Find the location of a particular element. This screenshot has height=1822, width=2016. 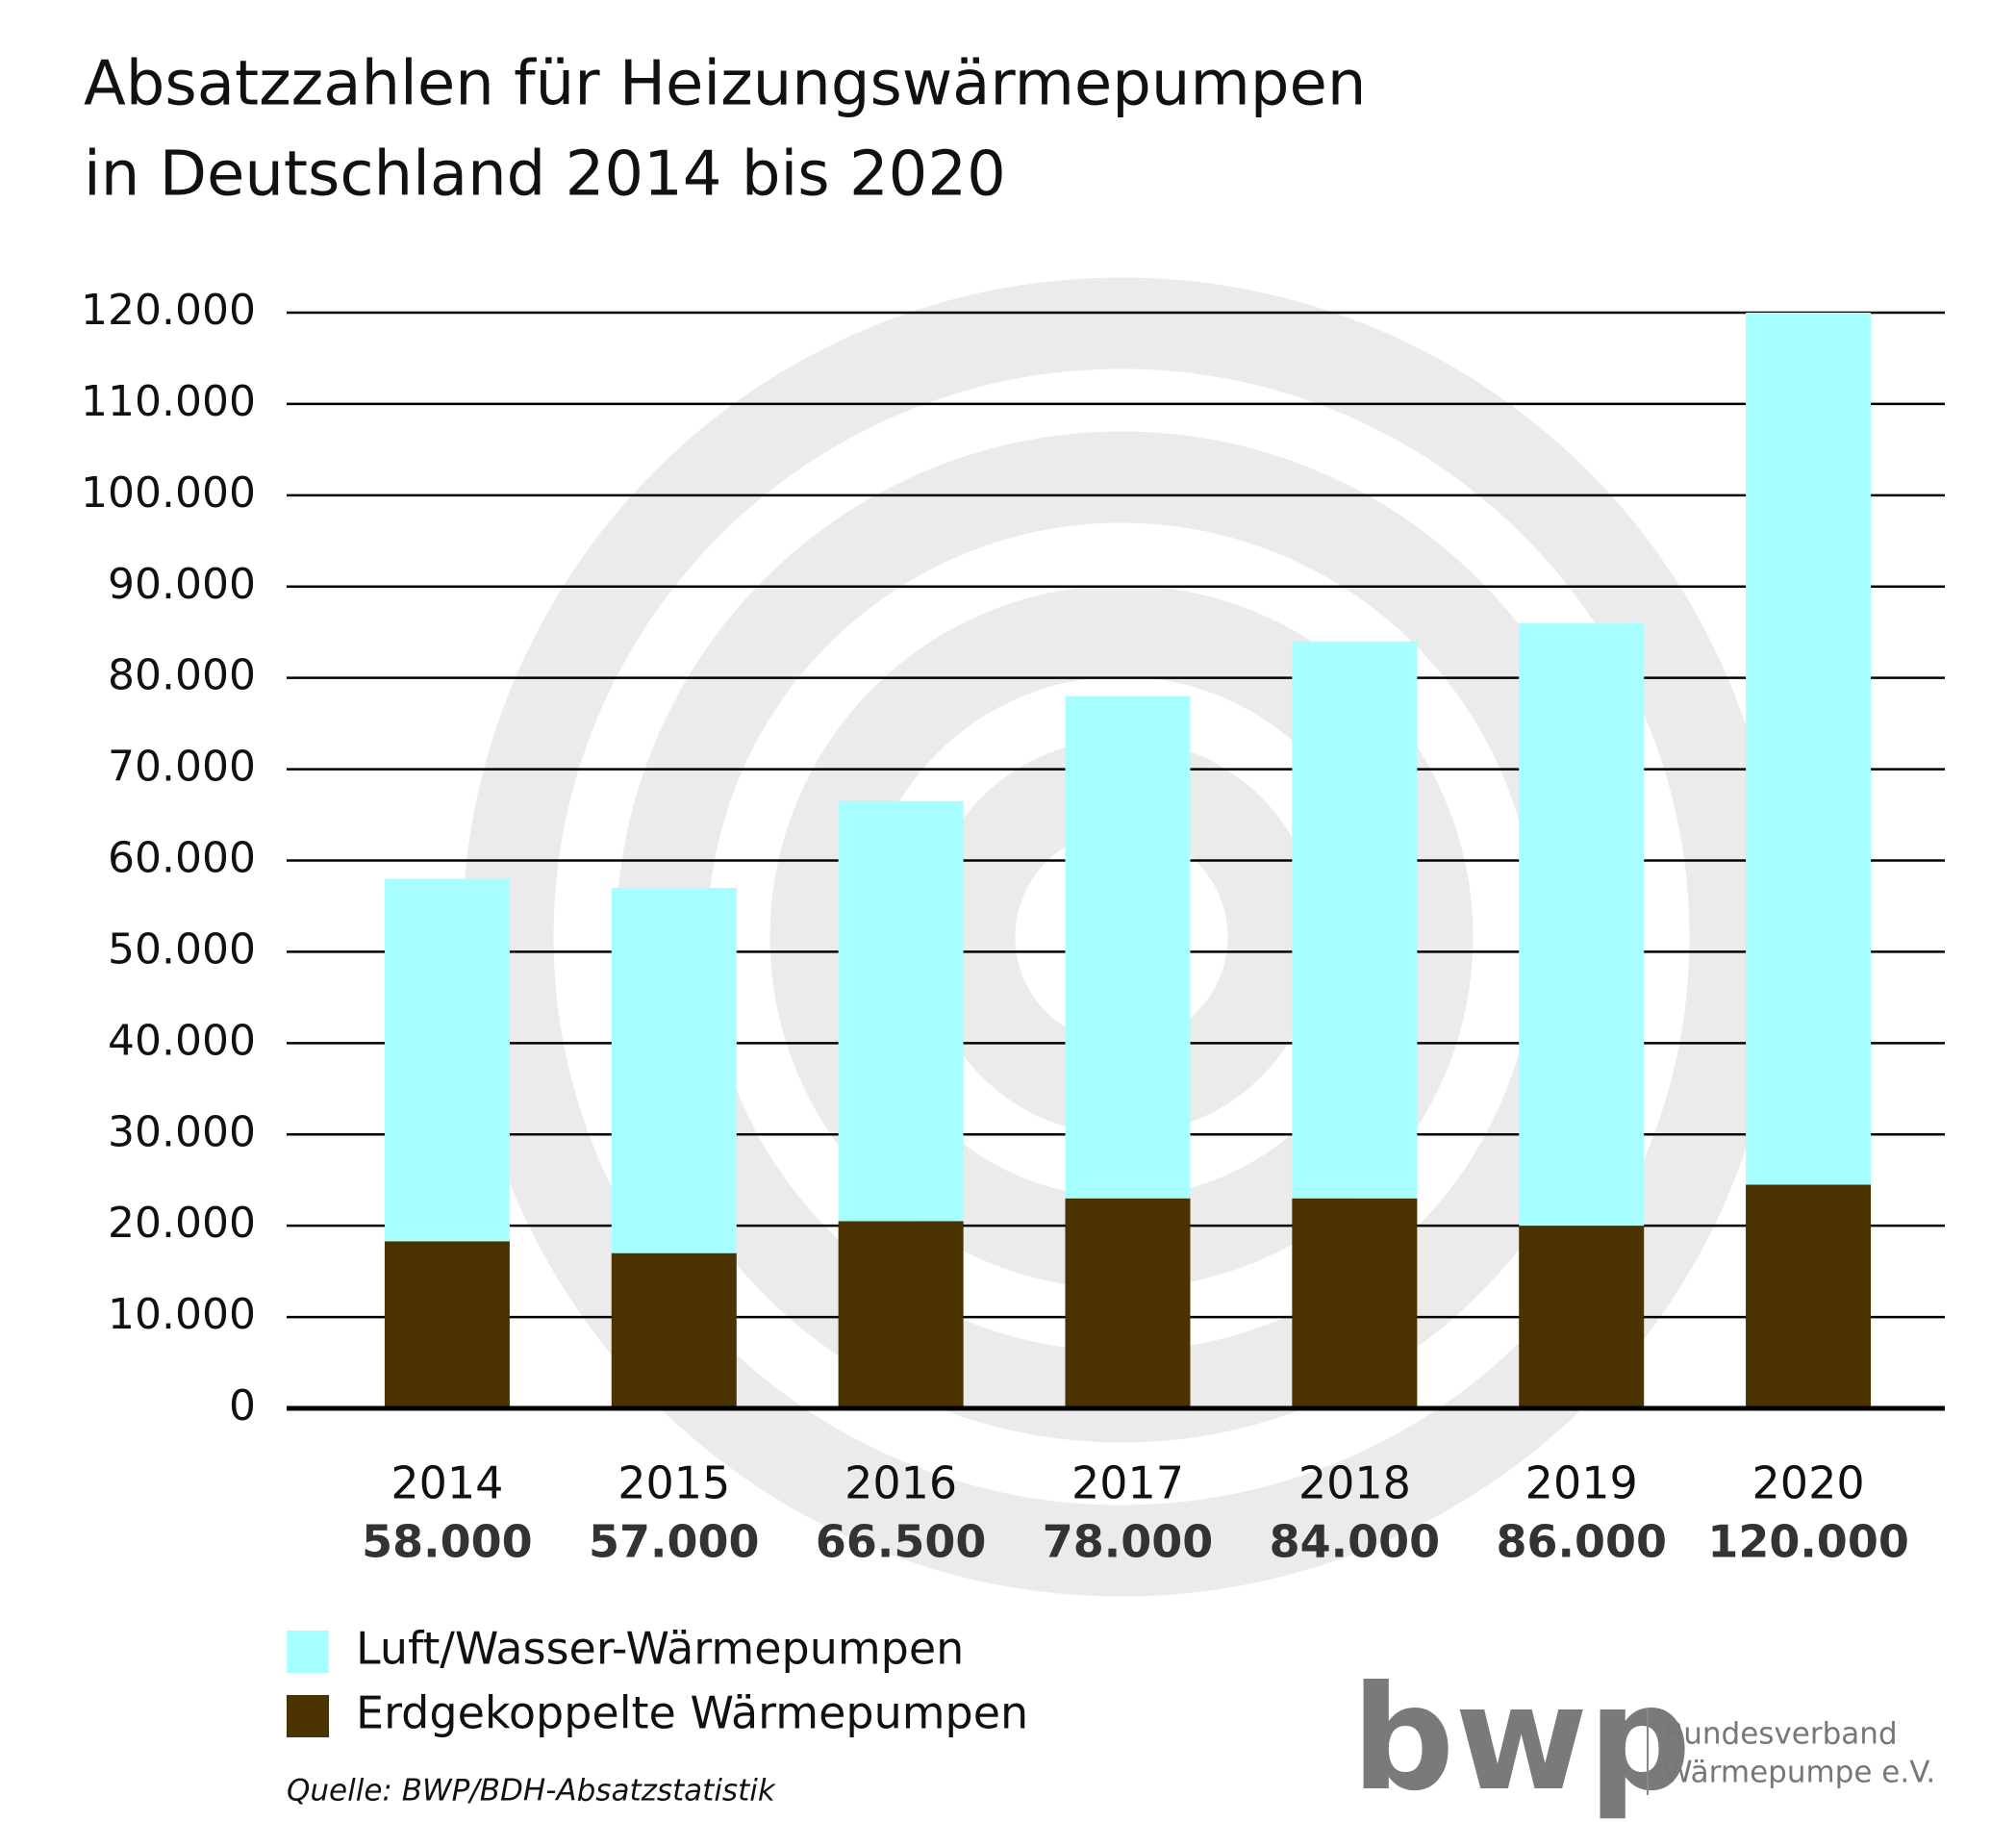

legend-label: Erdgekoppelte Wärmepumpen is located at coordinates (692, 1713).